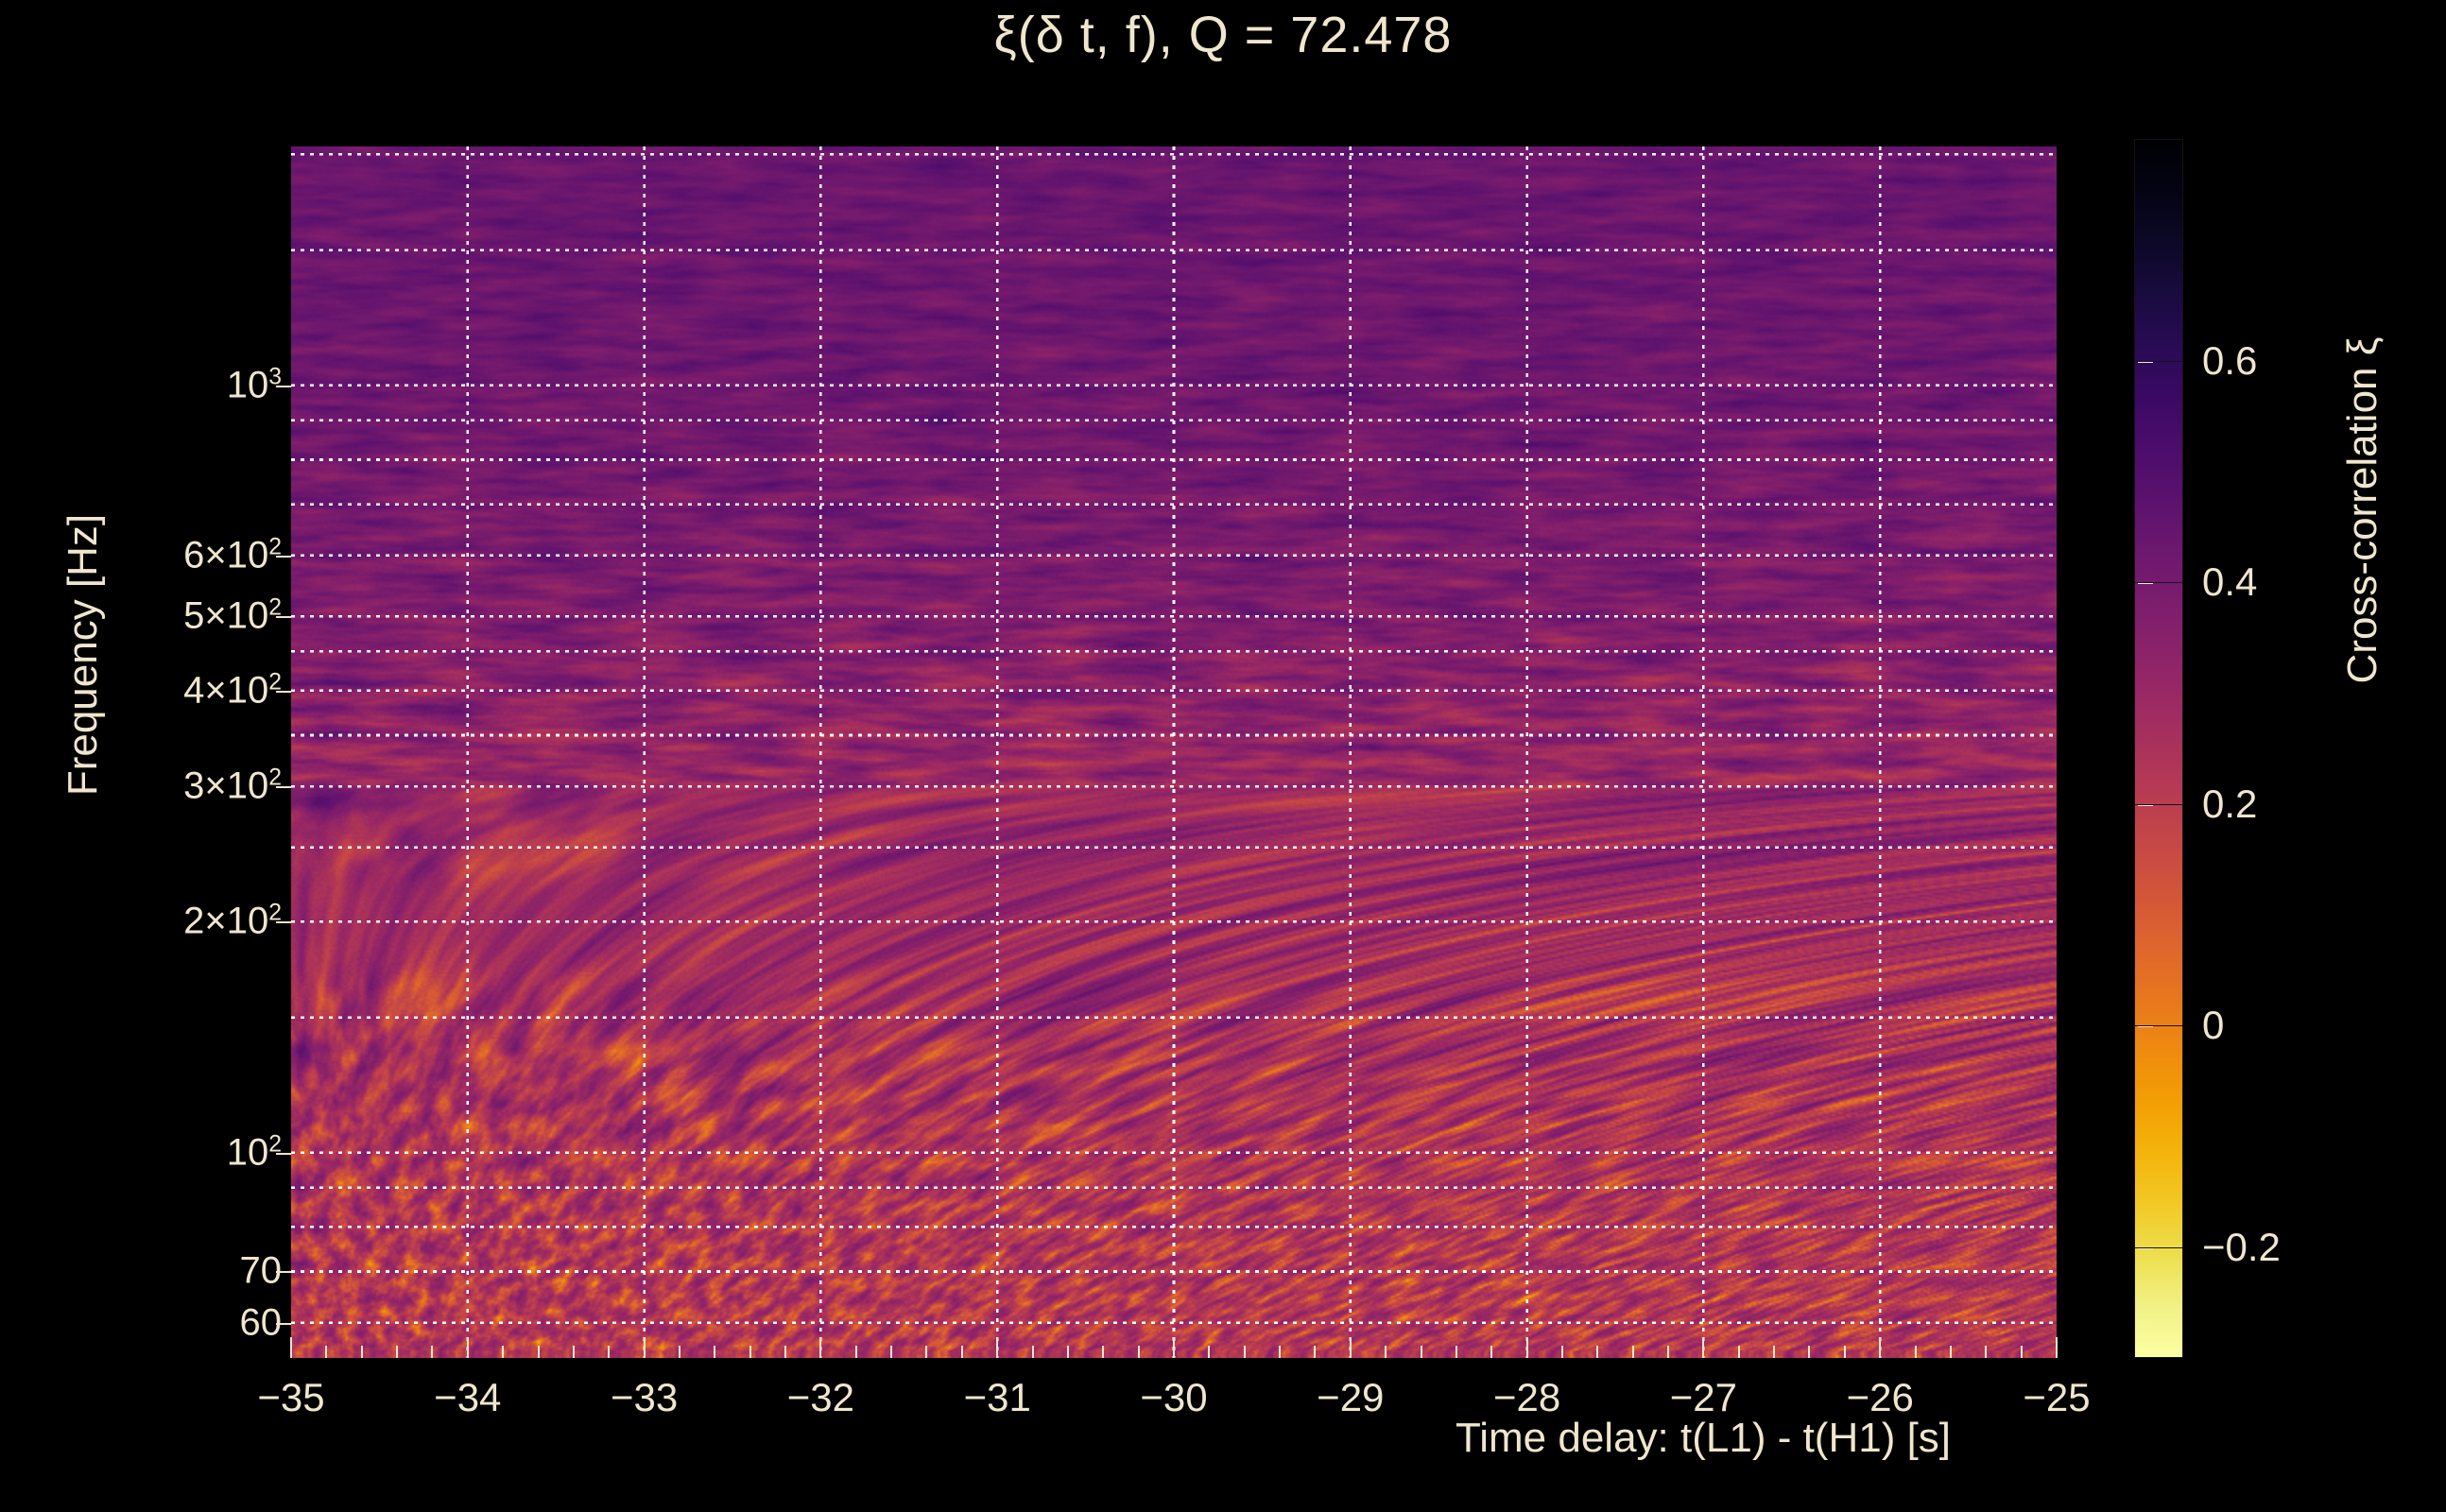 The width and height of the screenshot is (2446, 1512). I want to click on y-tick-label-500: 5×102, so click(197, 616).